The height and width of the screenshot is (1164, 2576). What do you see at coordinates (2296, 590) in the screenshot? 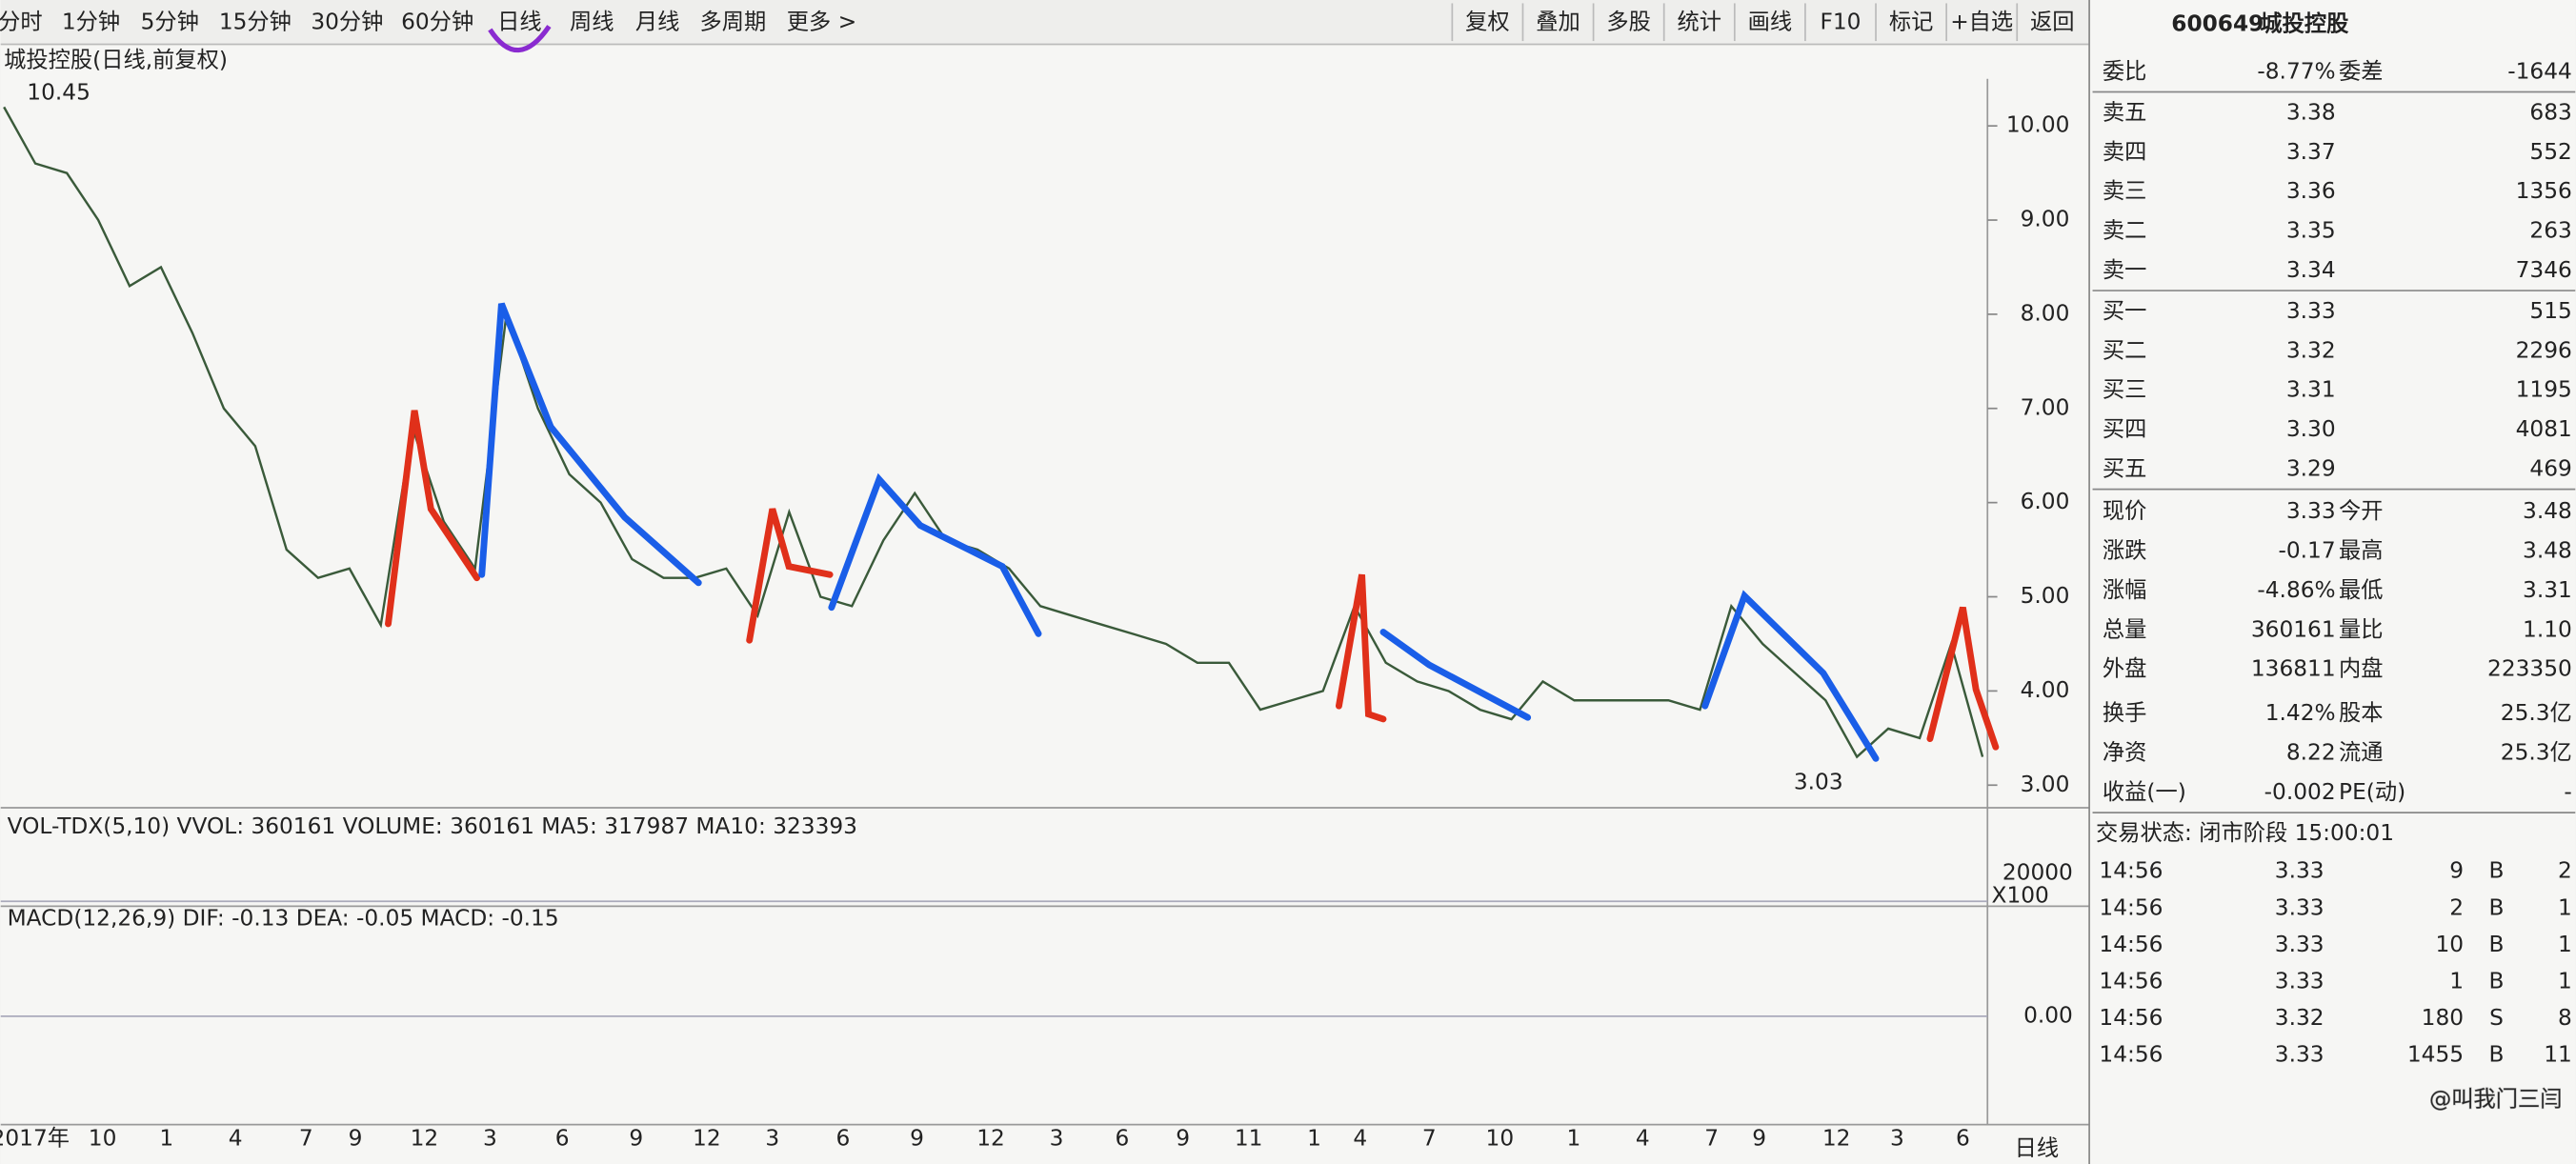
I see `field-value: -4.86%` at bounding box center [2296, 590].